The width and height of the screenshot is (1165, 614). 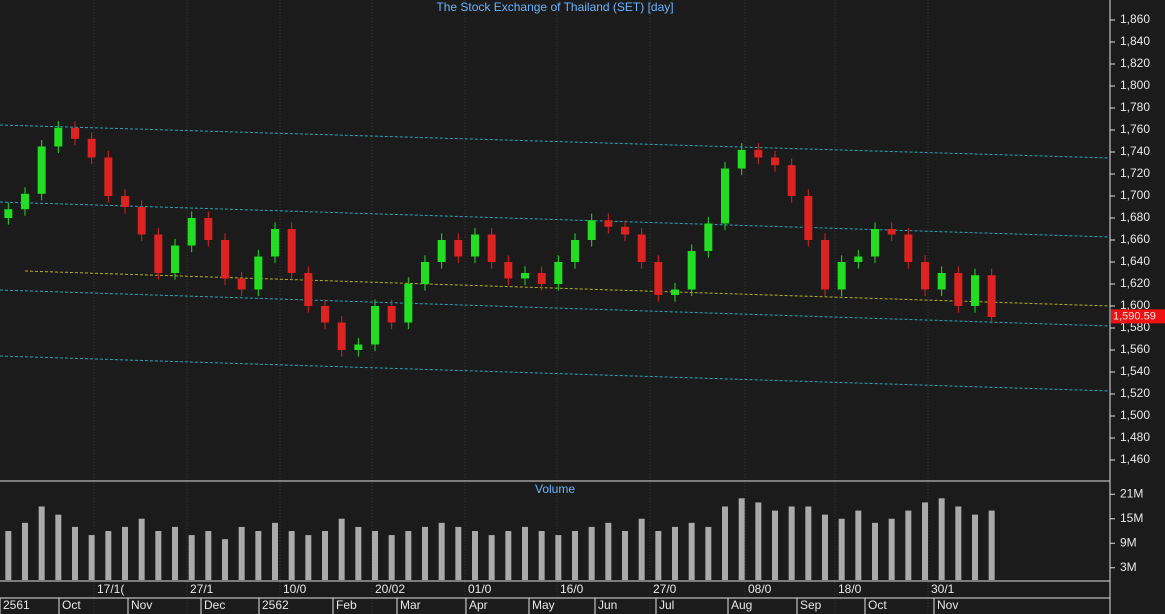 What do you see at coordinates (295, 589) in the screenshot?
I see `date-label: 10/0` at bounding box center [295, 589].